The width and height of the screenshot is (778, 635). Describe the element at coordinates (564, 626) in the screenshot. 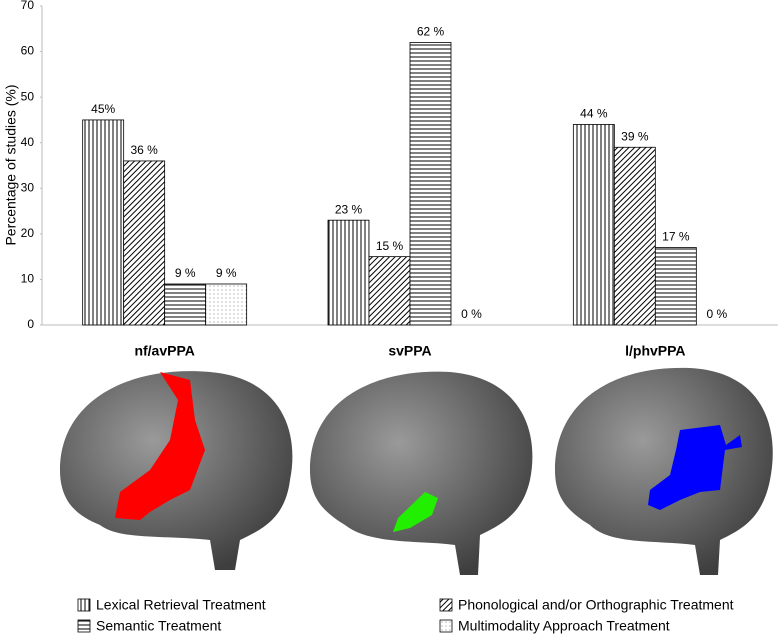

I see `legend-label: Multimodality Approach Treatment` at that location.